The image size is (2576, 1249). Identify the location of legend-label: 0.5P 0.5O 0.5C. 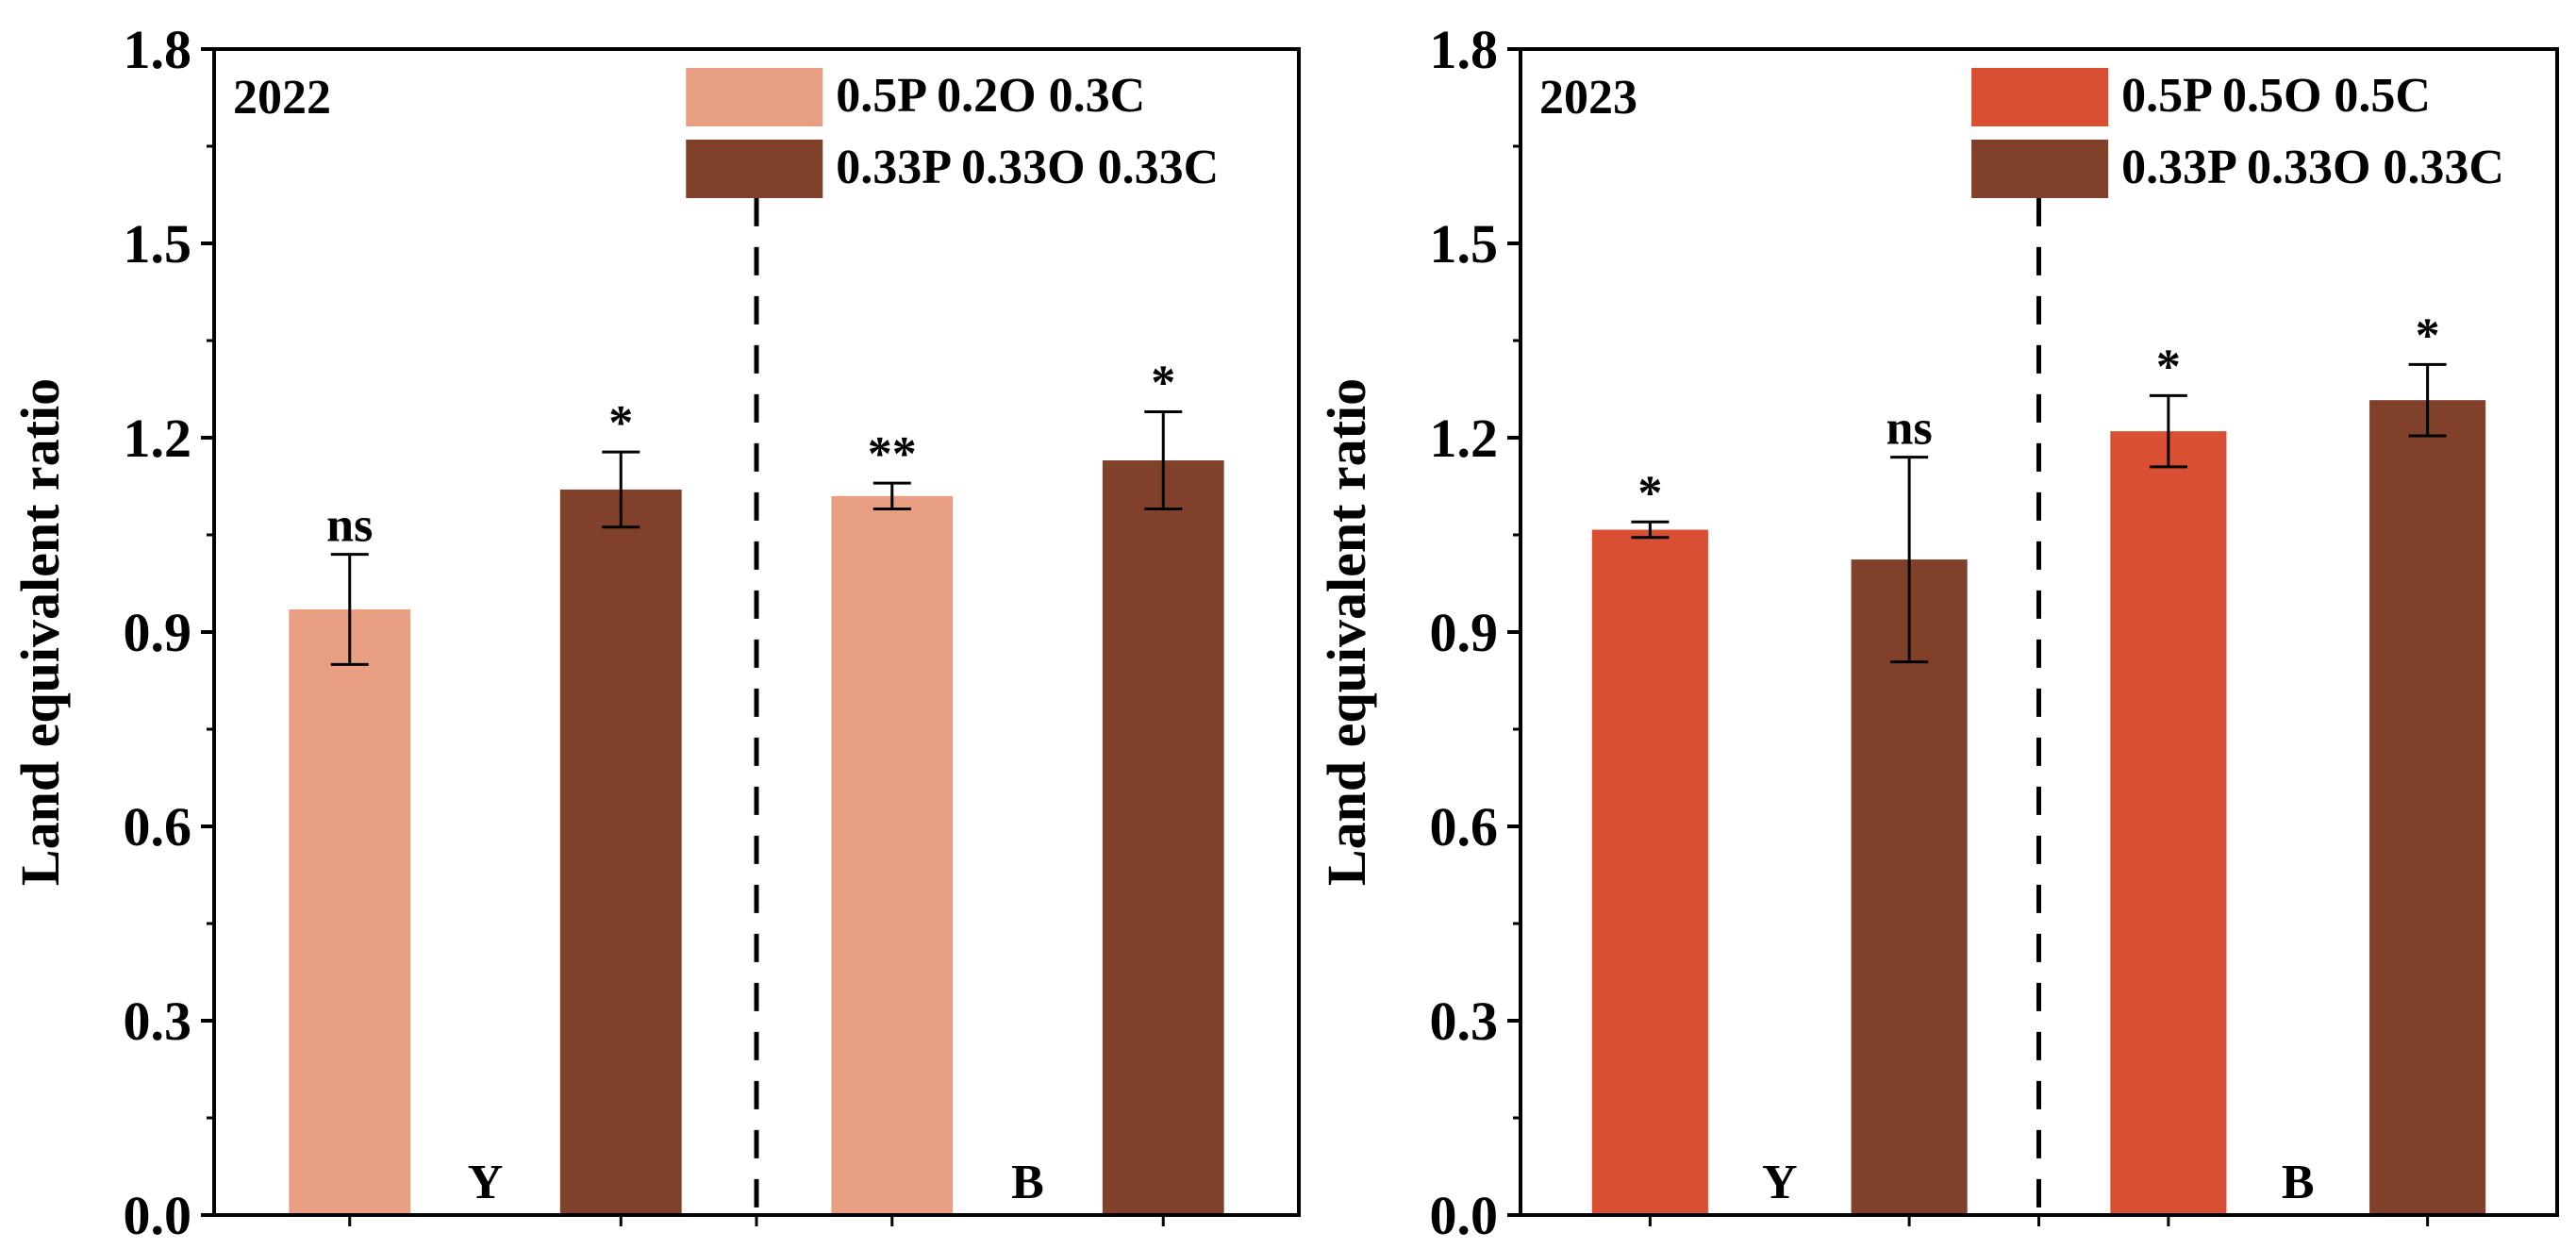
(2276, 96).